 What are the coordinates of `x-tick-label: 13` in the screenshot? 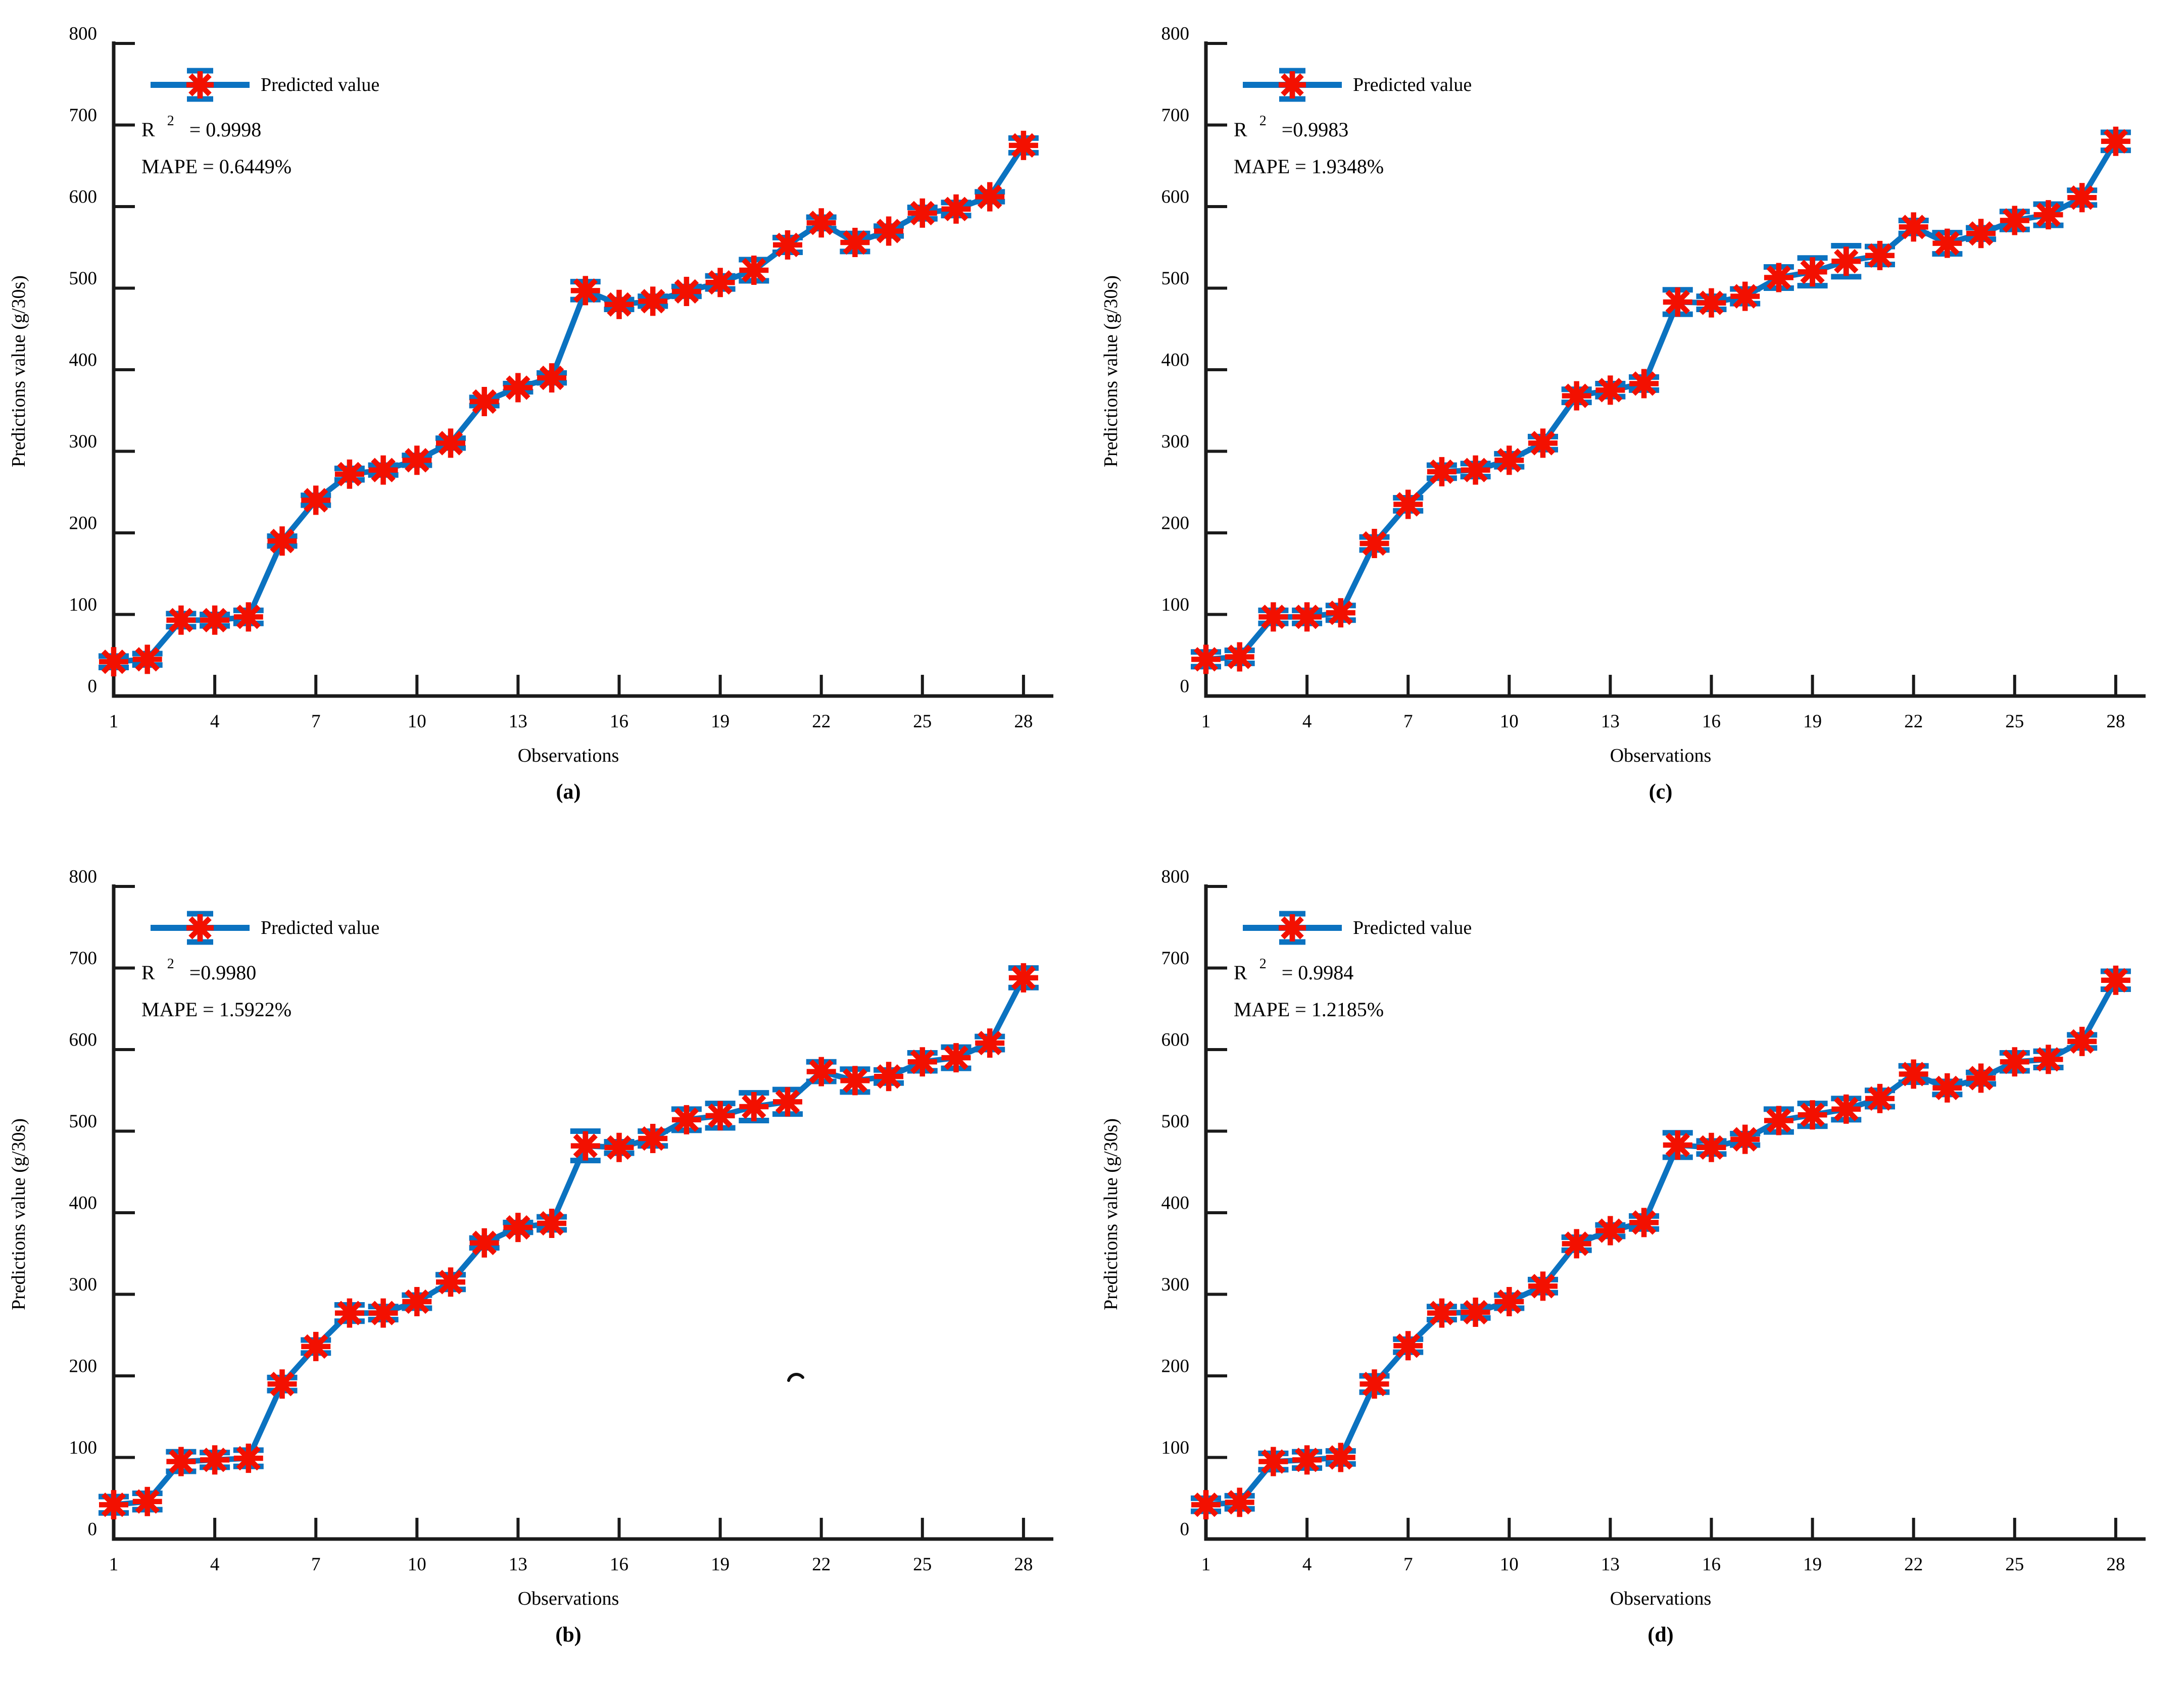 It's located at (518, 721).